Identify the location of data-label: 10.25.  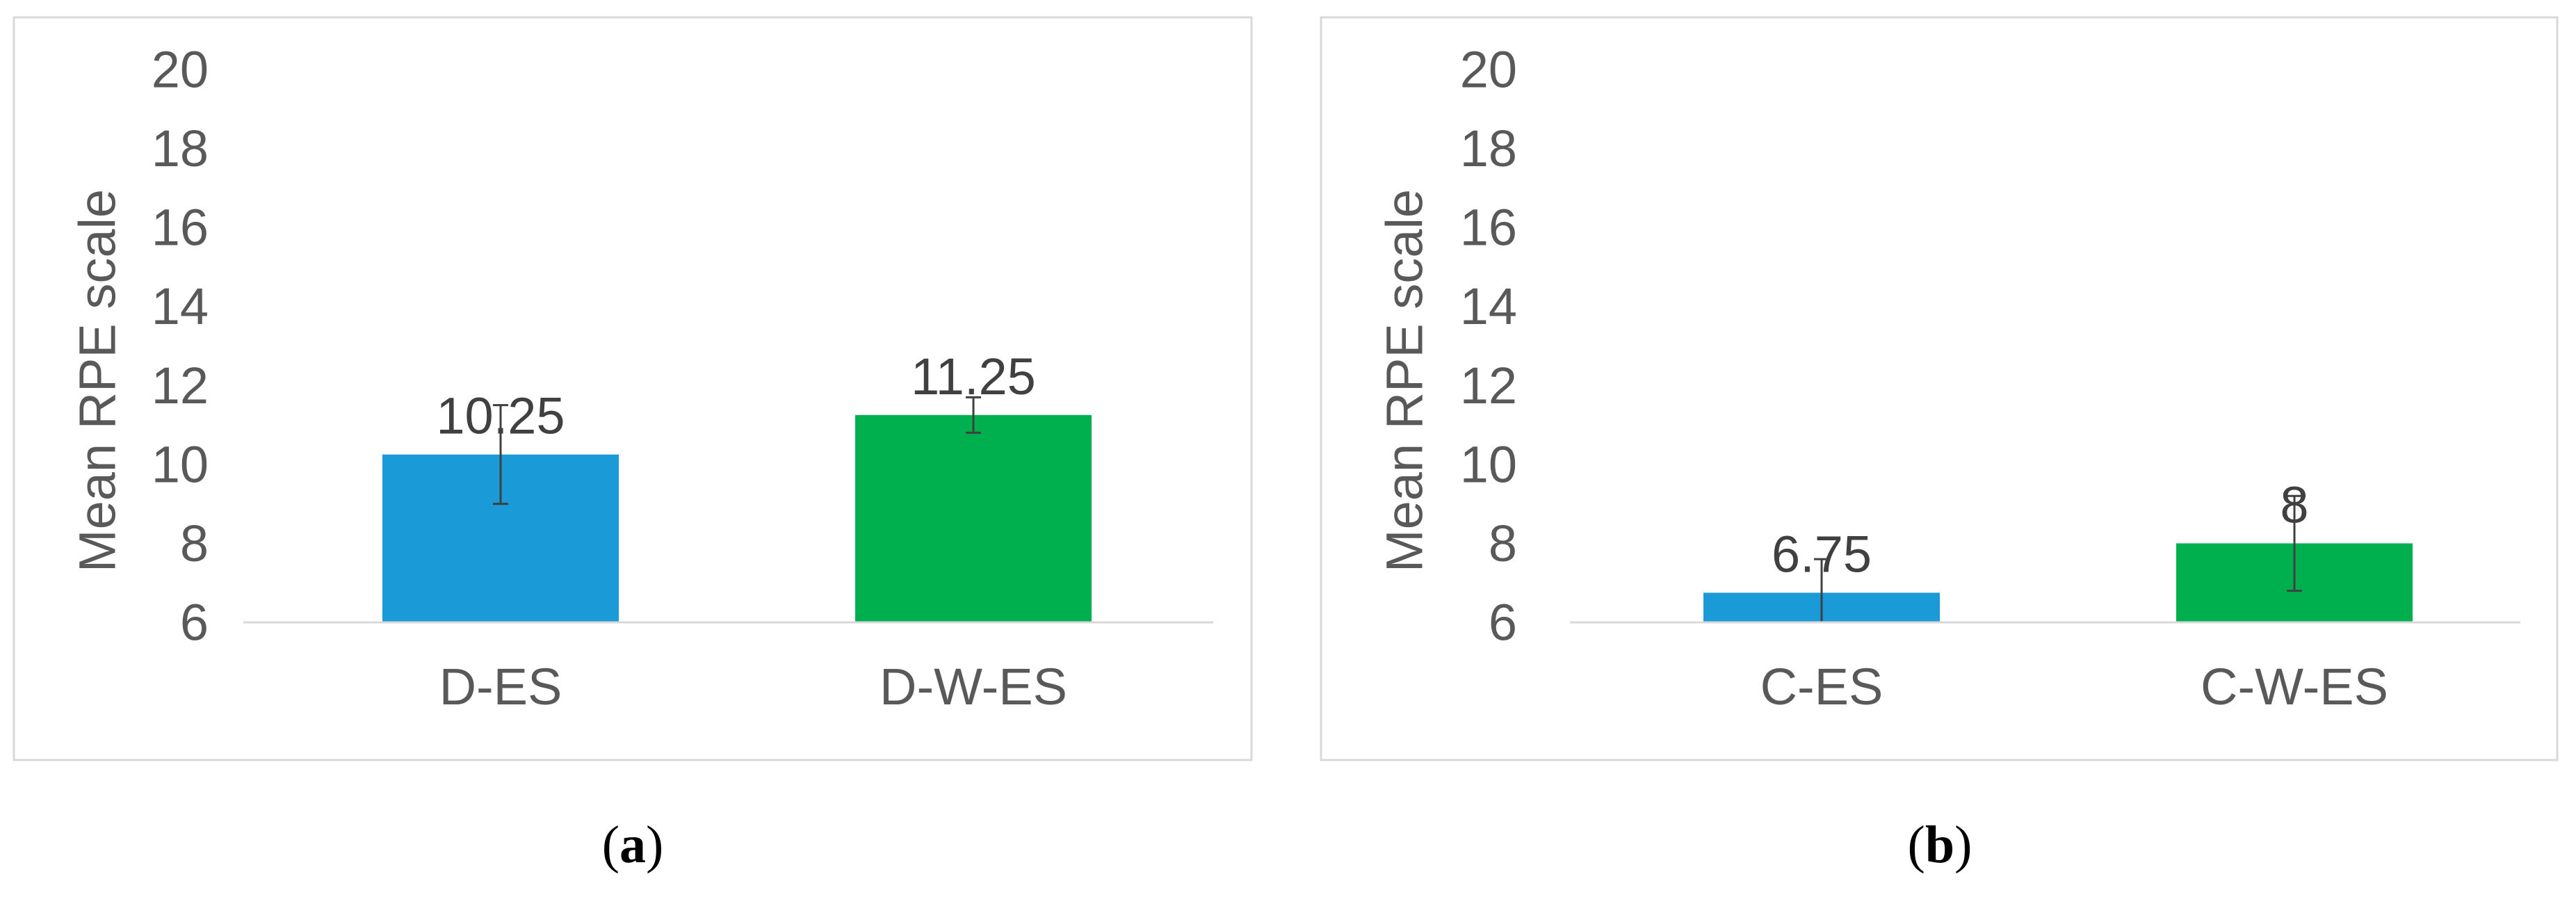
(500, 416).